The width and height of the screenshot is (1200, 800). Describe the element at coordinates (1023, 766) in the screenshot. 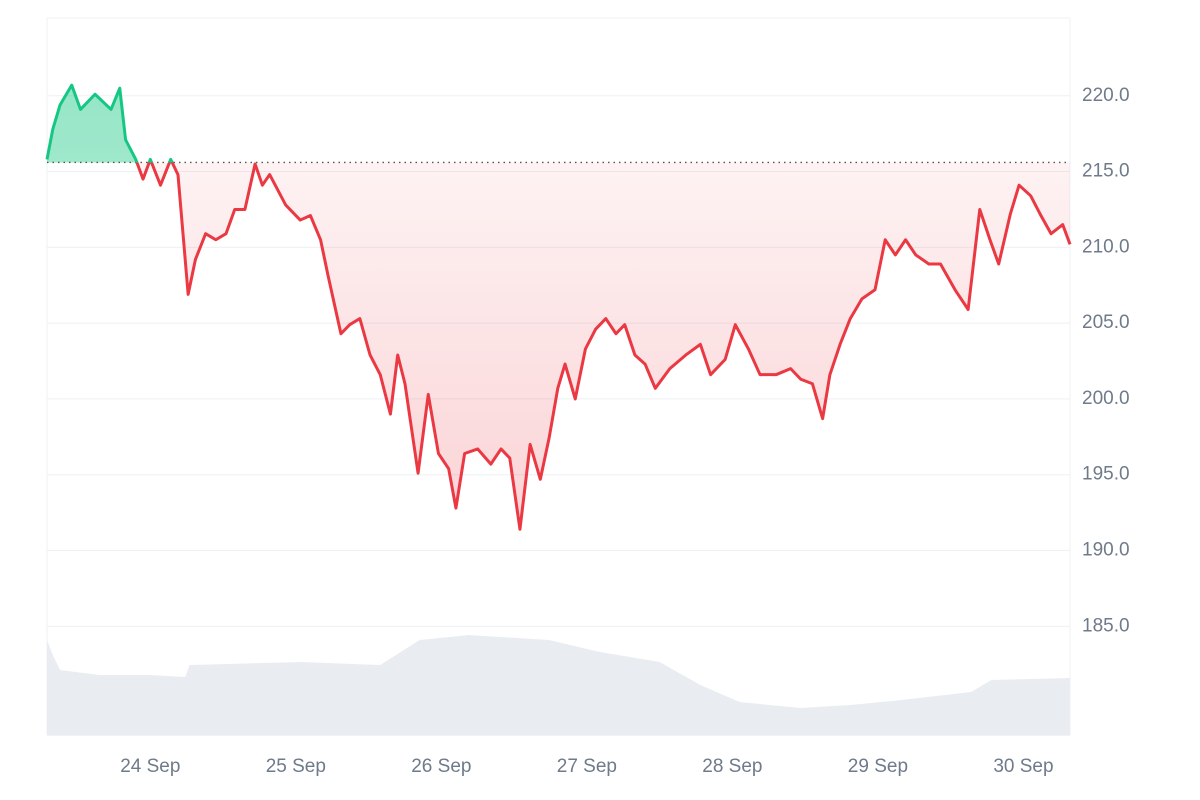

I see `x-tick-label: 30 Sep` at that location.